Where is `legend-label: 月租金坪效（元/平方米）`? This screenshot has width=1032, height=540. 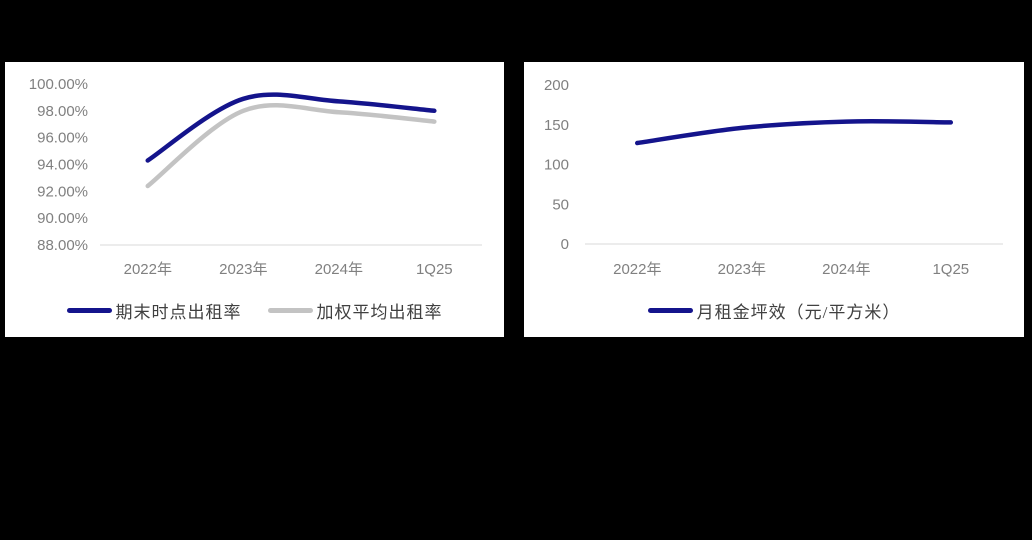
legend-label: 月租金坪效（元/平方米） is located at coordinates (798, 312).